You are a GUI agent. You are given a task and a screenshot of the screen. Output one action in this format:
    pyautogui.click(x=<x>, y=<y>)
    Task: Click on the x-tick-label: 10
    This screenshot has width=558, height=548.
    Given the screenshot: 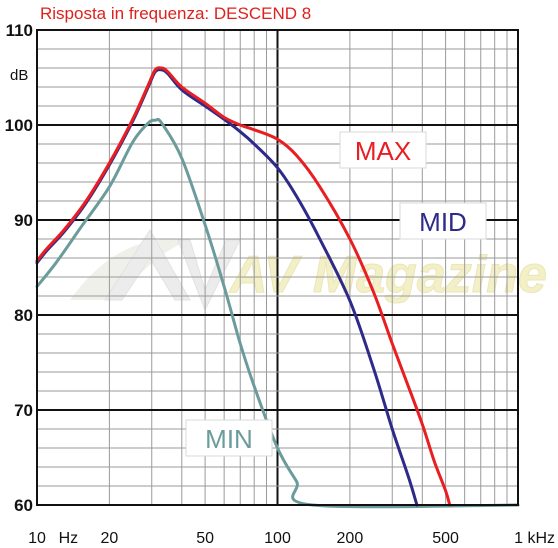 What is the action you would take?
    pyautogui.click(x=37, y=538)
    